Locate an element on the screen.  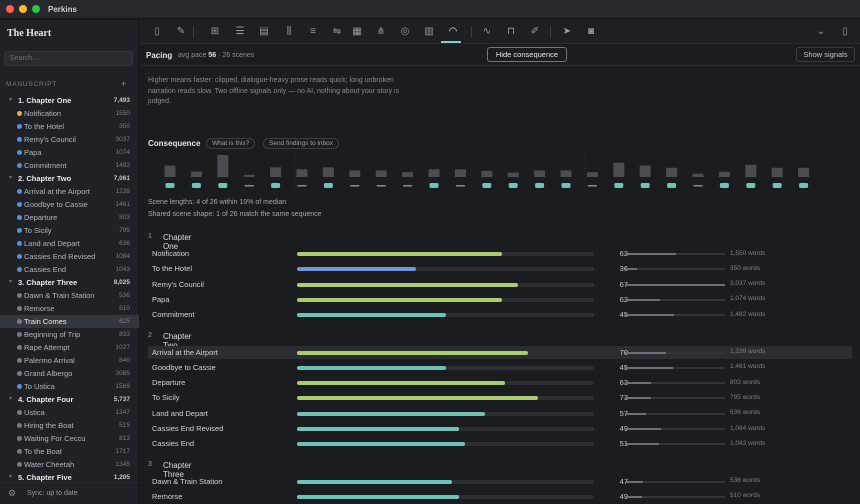
send-findings-button: Send findings to inbox is located at coordinates (301, 143).